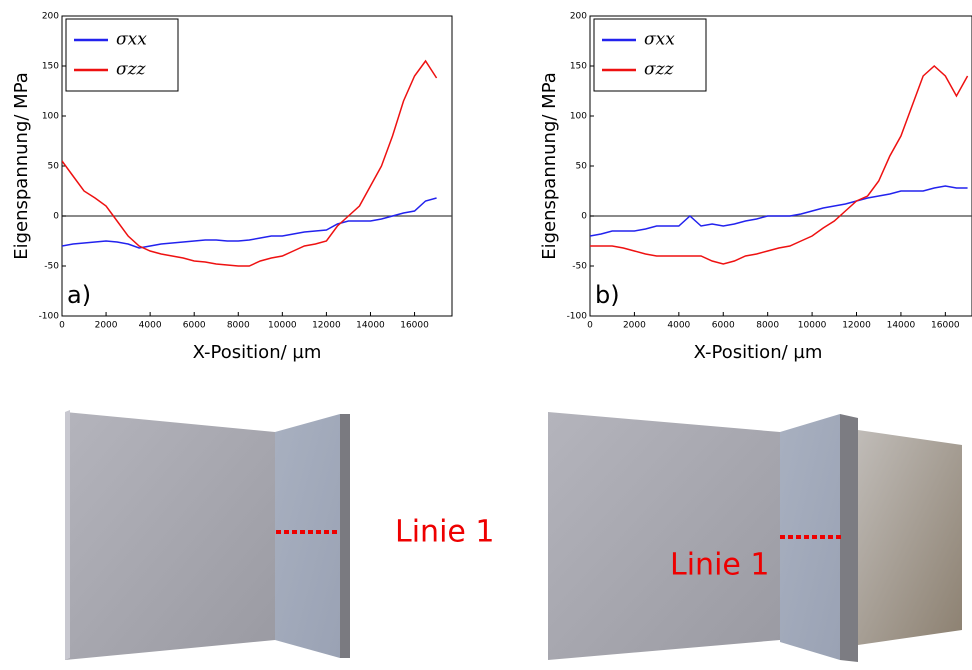  I want to click on panel-label: a), so click(79, 295).